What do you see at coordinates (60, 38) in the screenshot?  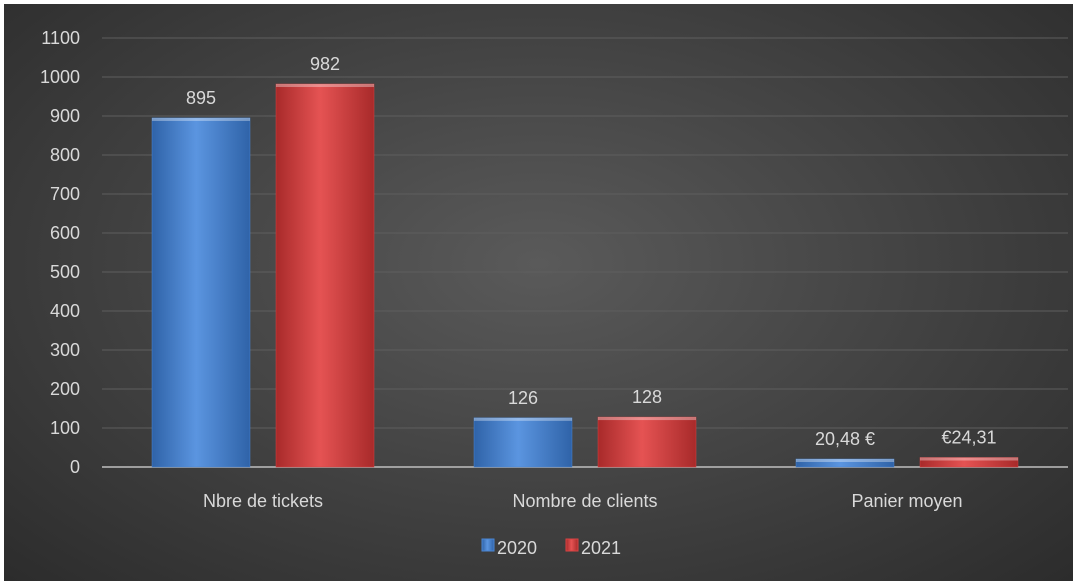 I see `y-tick-label: 1100` at bounding box center [60, 38].